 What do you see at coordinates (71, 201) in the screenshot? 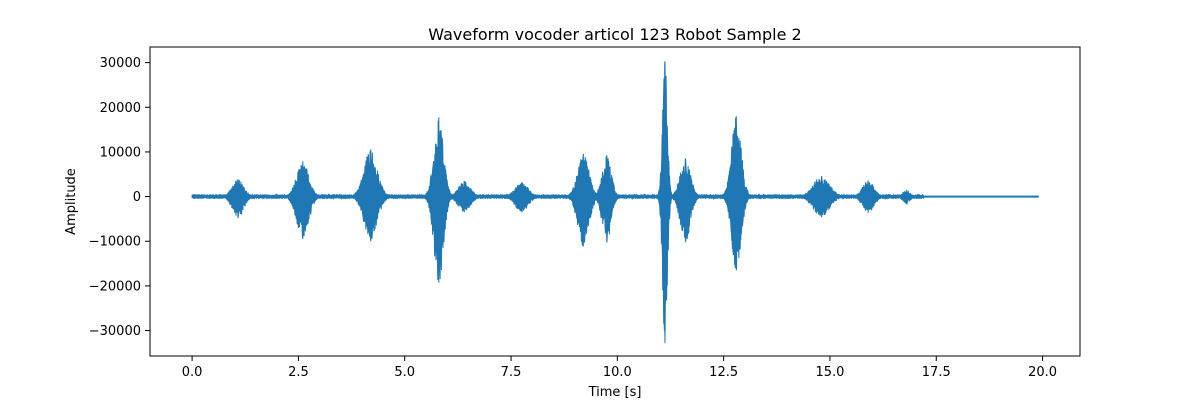
I see `y-axis-label: Amplitude` at bounding box center [71, 201].